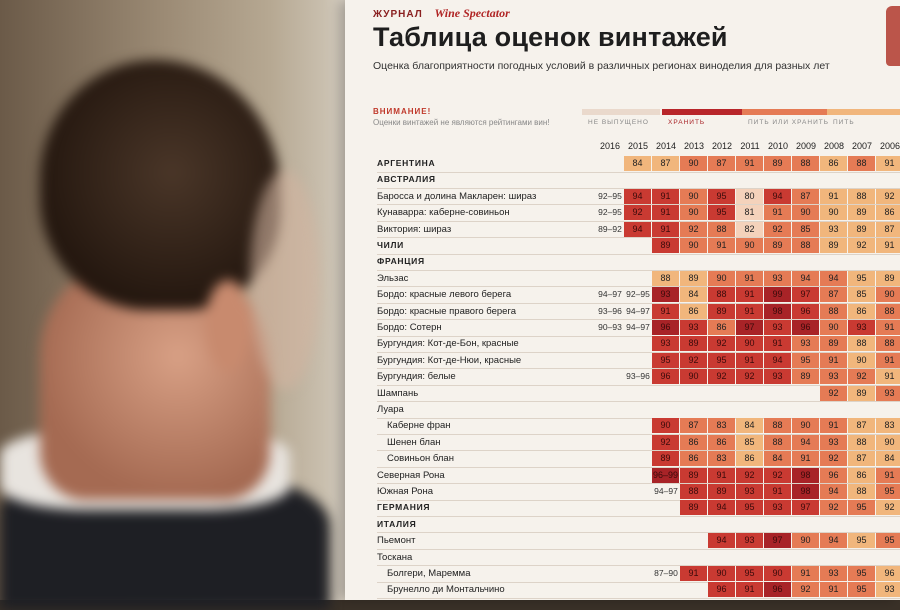  Describe the element at coordinates (636, 426) in the screenshot. I see `table-row: Каберне фран90878384889091878384` at that location.